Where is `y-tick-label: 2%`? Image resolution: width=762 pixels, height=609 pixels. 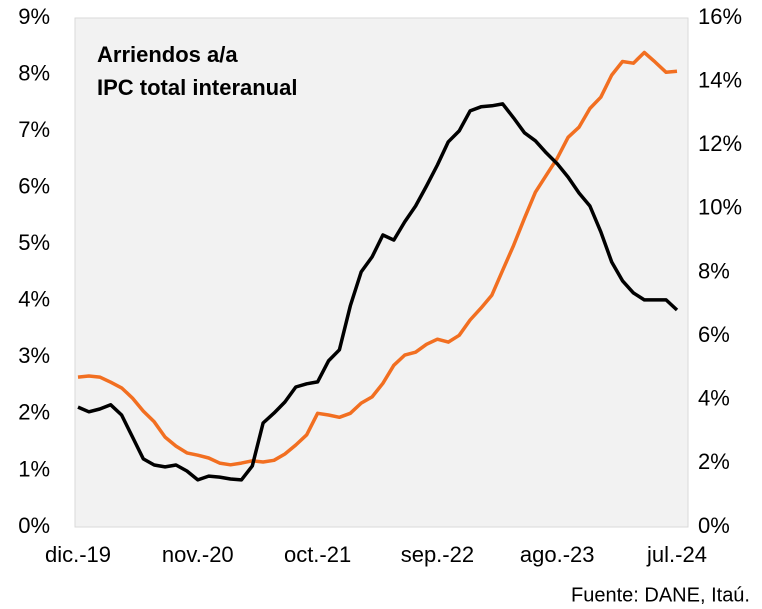 y-tick-label: 2% is located at coordinates (34, 412).